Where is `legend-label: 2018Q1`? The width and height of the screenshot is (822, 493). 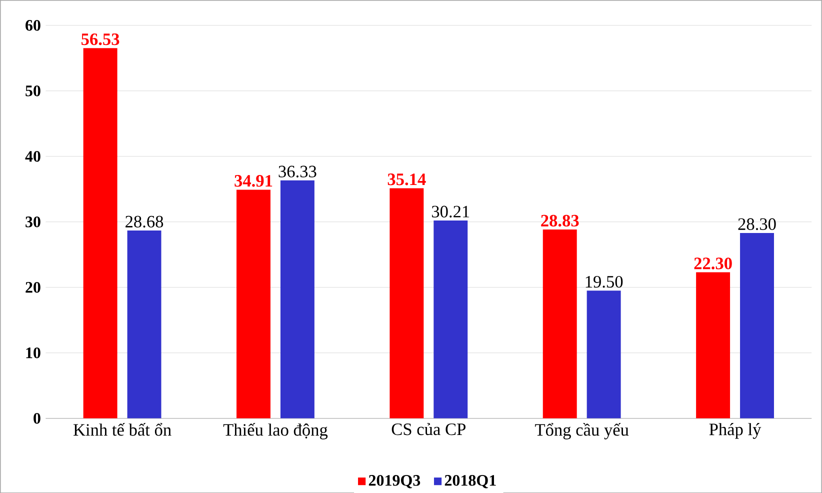
legend-label: 2018Q1 is located at coordinates (470, 481).